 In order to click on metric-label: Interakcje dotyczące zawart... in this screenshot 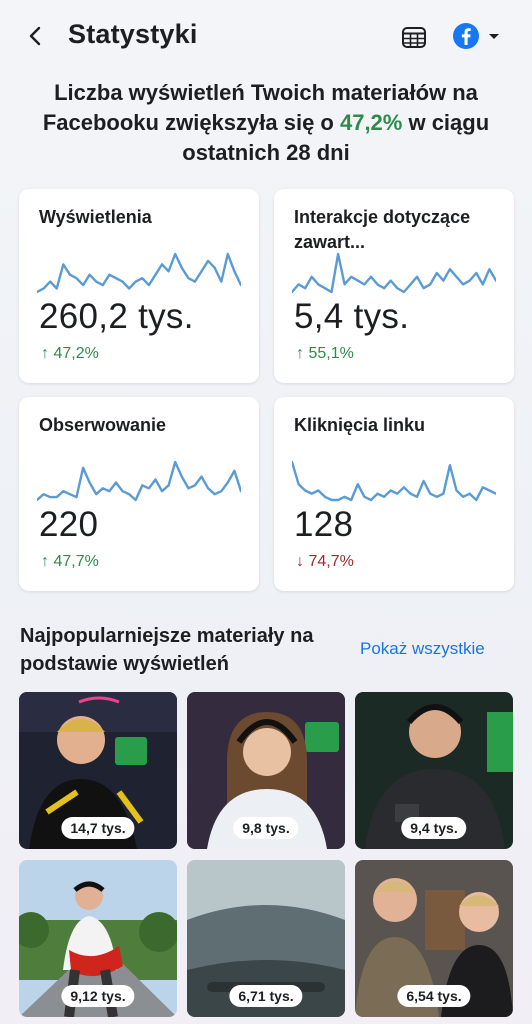, I will do `click(382, 229)`.